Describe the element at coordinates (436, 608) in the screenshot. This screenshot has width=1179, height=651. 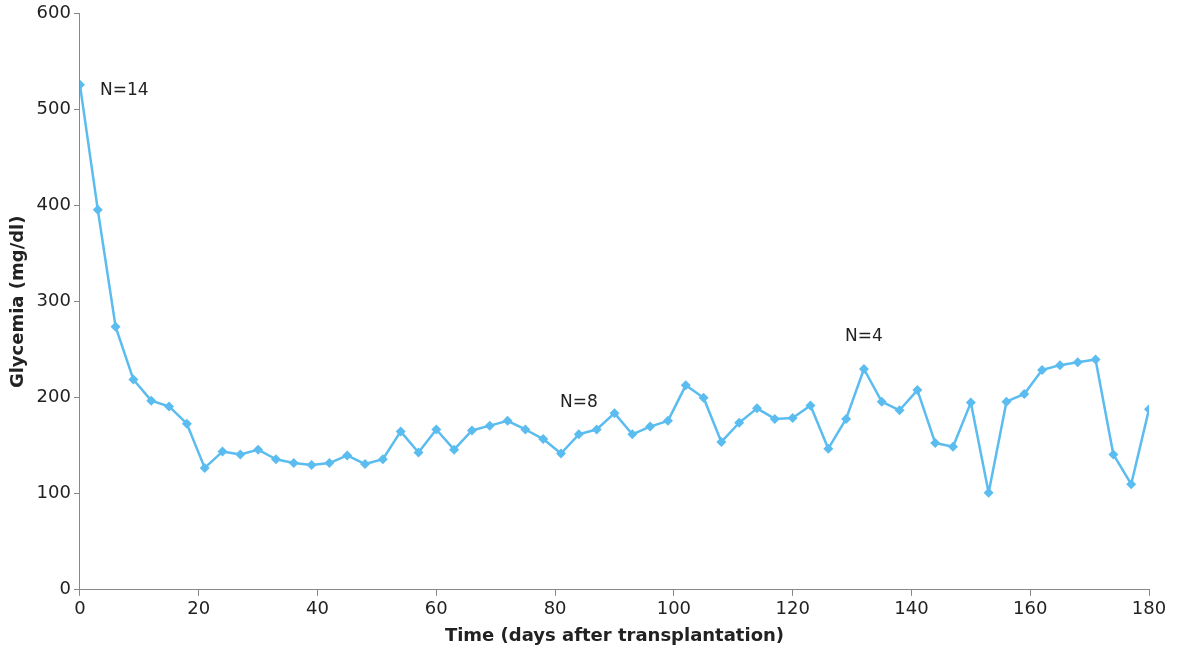
I see `x-tick-label: 60` at that location.